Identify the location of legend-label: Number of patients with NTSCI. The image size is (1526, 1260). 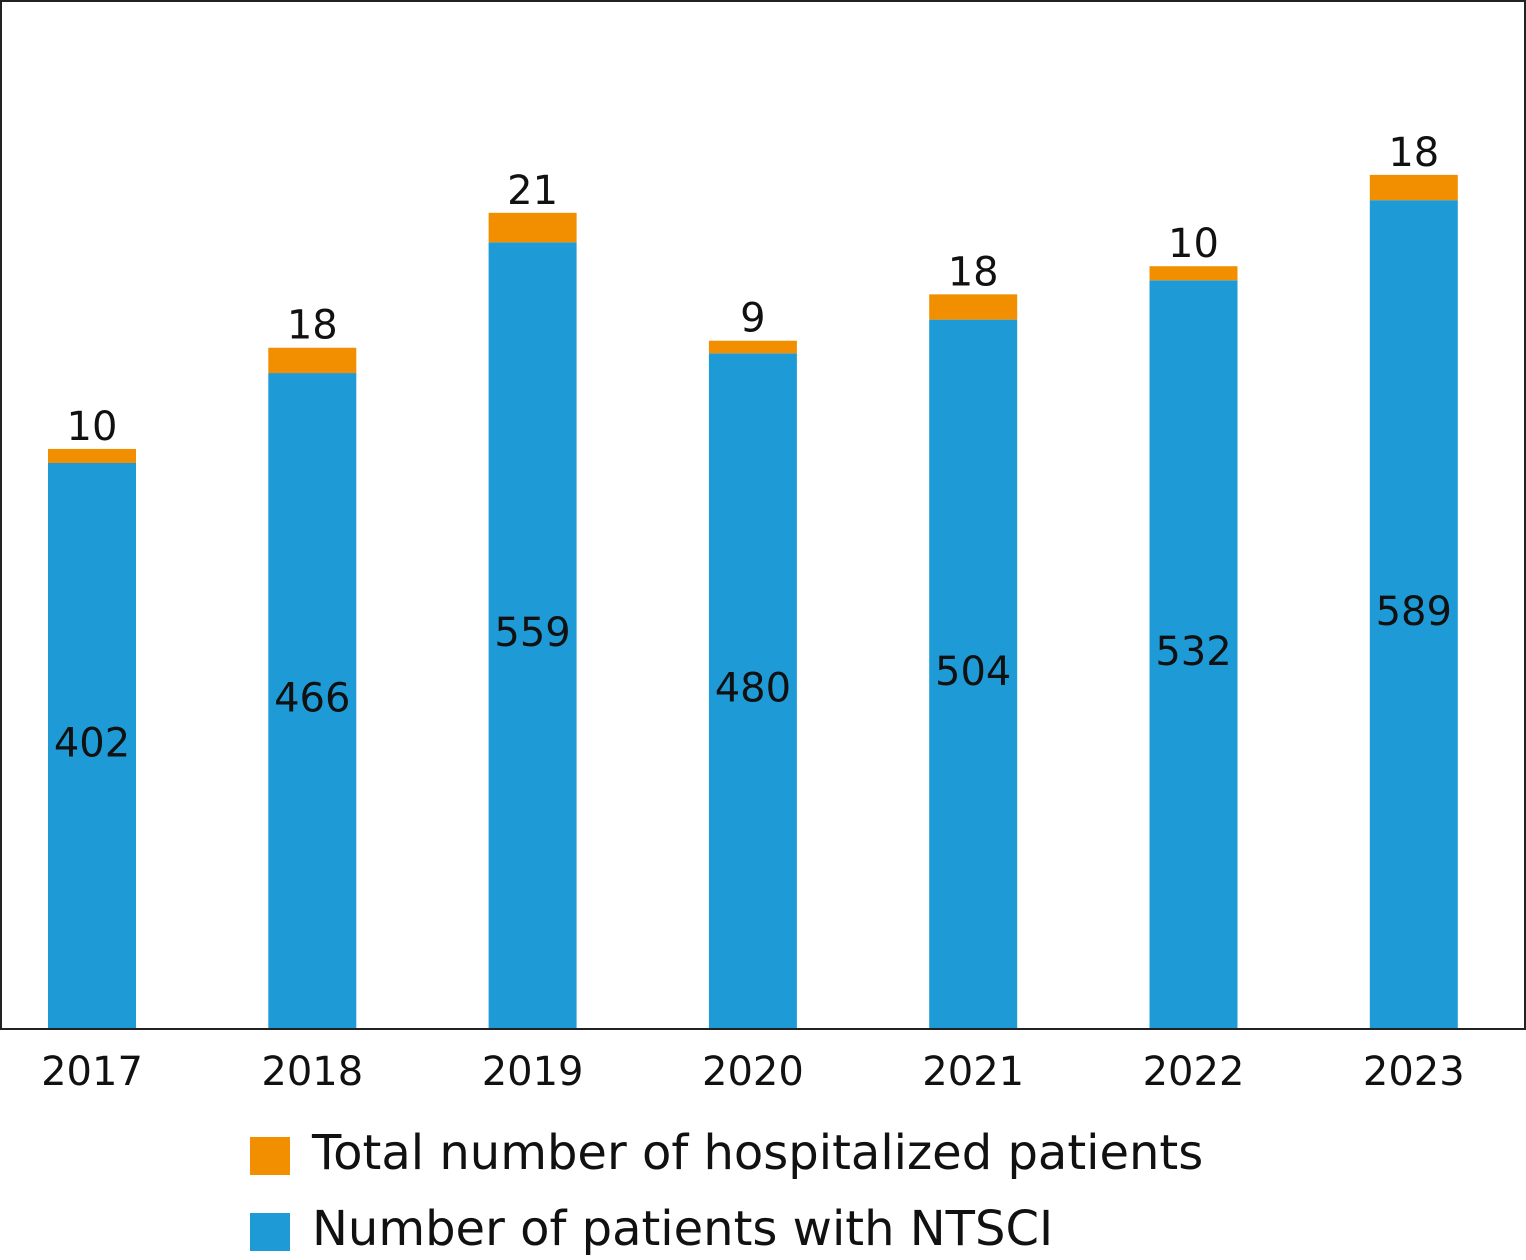
(682, 1229).